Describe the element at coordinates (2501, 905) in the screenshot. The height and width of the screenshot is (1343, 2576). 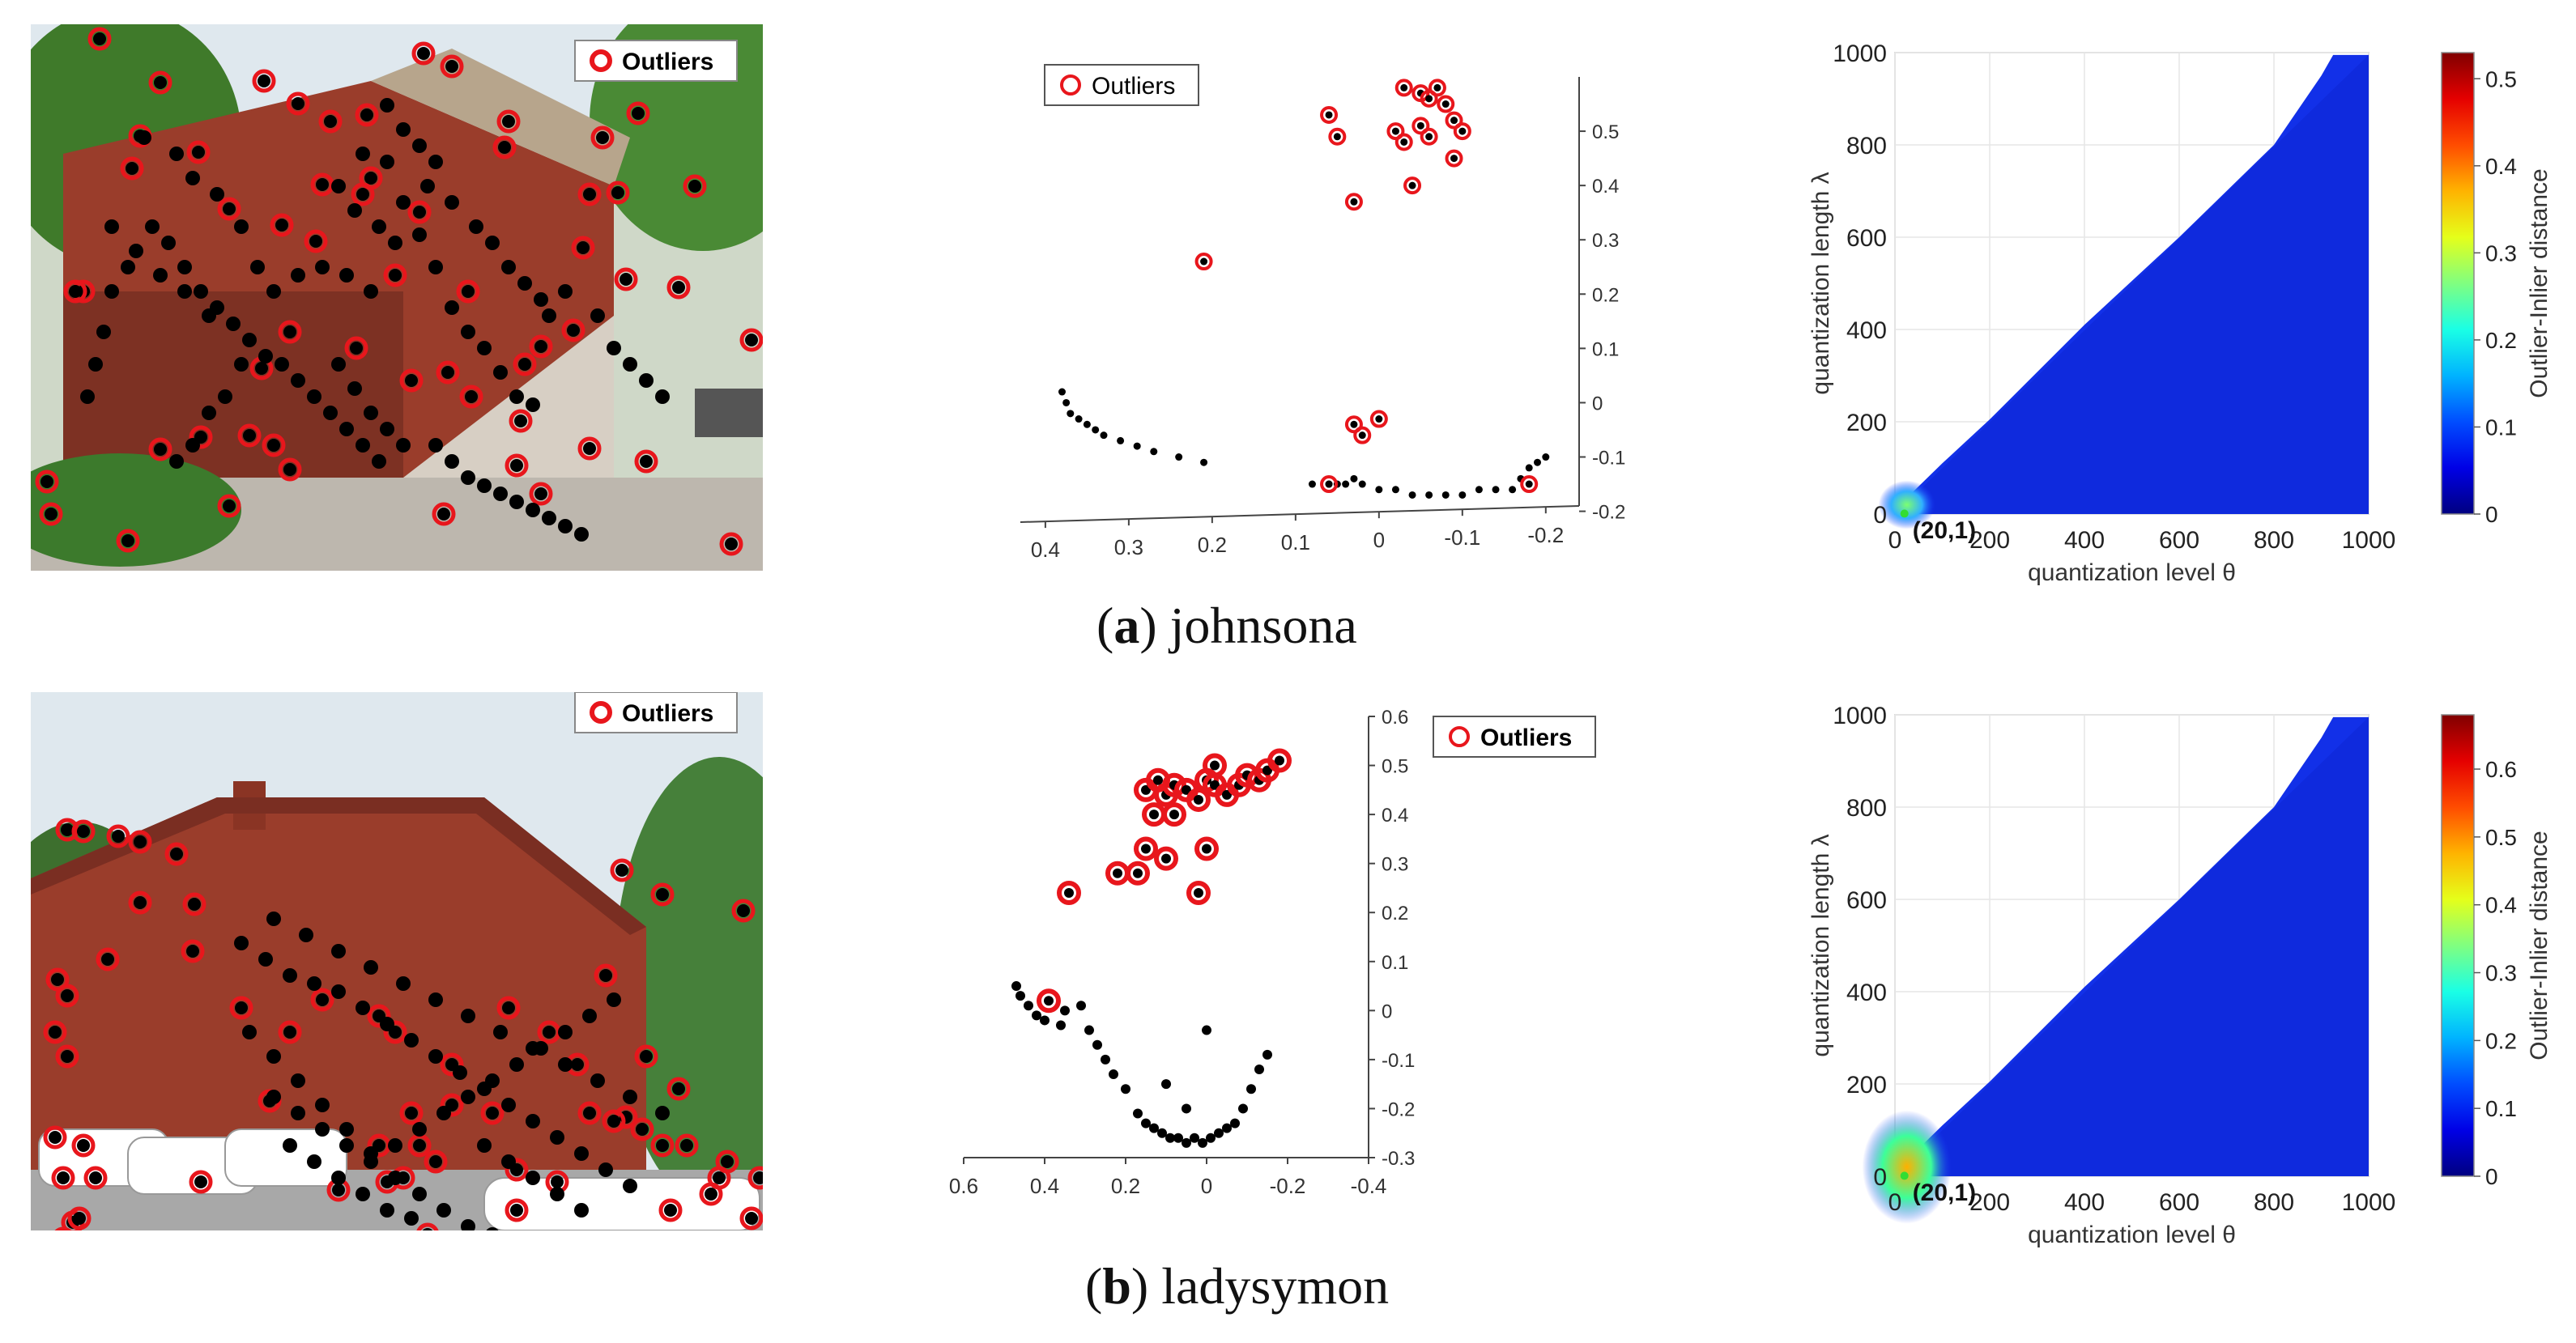
I see `colorbar-tick-label: 0.4` at that location.